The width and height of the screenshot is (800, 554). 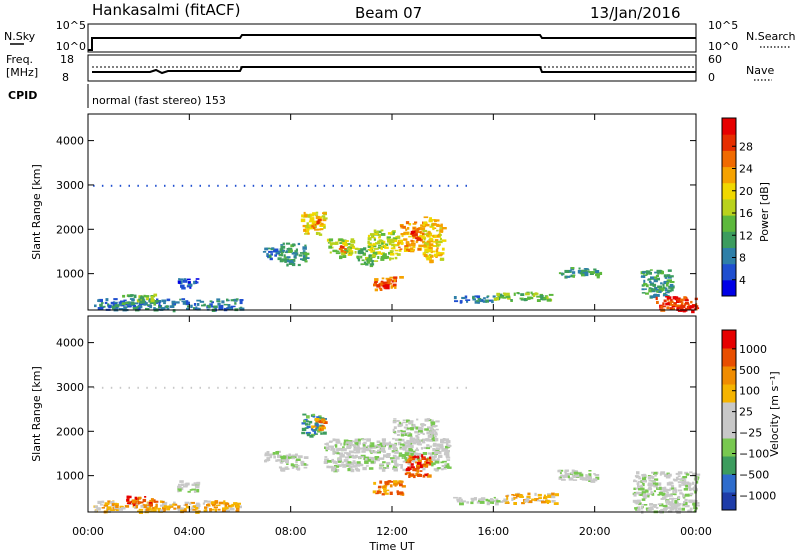 I want to click on freq-frame, so click(x=392, y=68).